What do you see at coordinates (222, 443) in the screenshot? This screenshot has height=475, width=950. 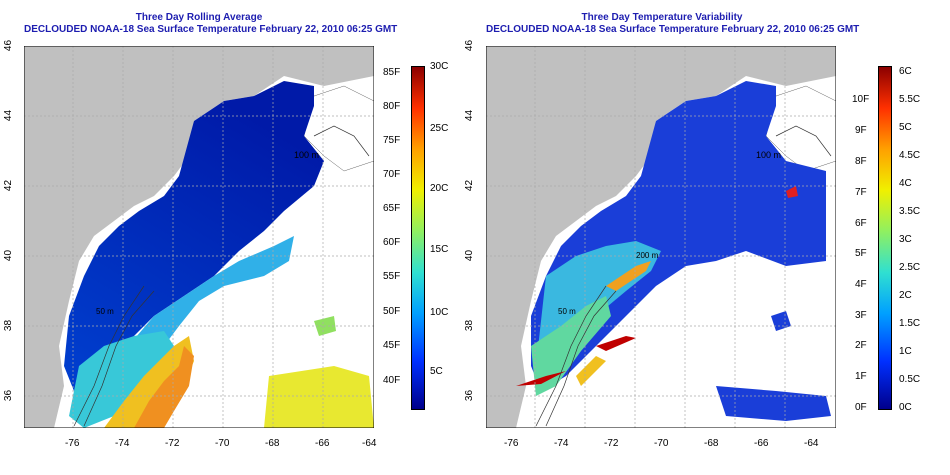 I see `left-xtick: -70` at bounding box center [222, 443].